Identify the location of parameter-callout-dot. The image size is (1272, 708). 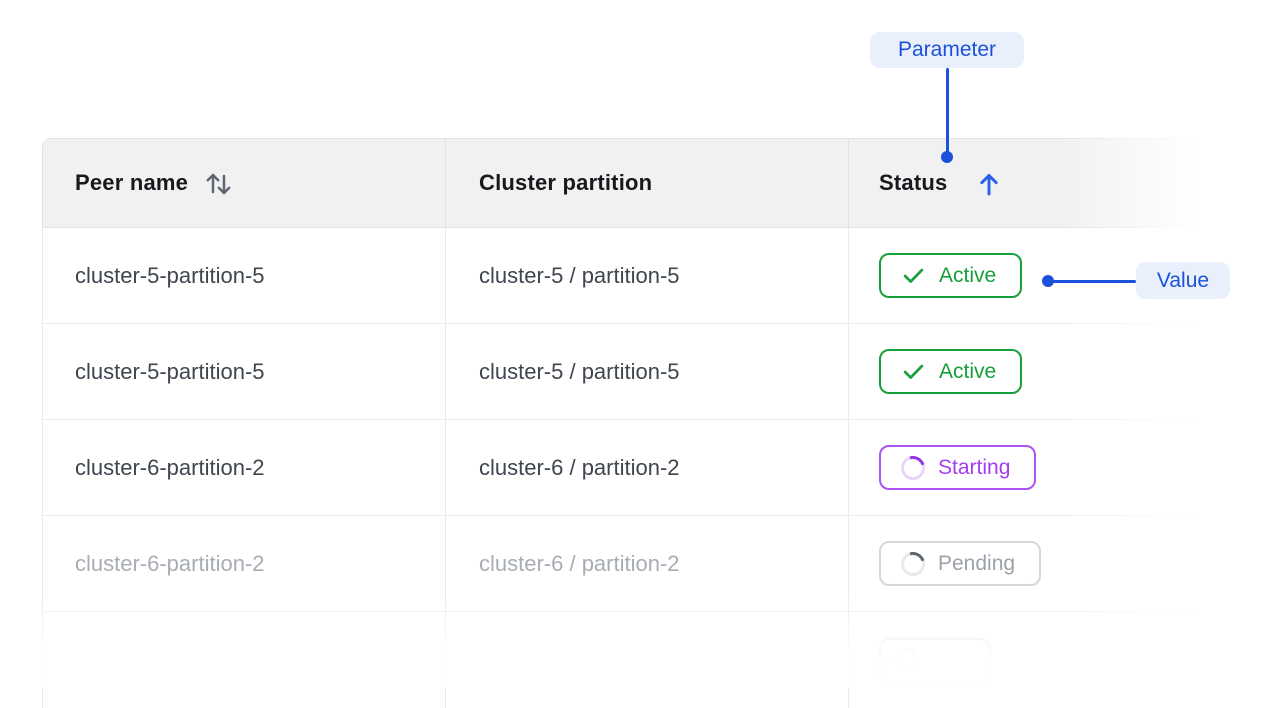
(947, 157).